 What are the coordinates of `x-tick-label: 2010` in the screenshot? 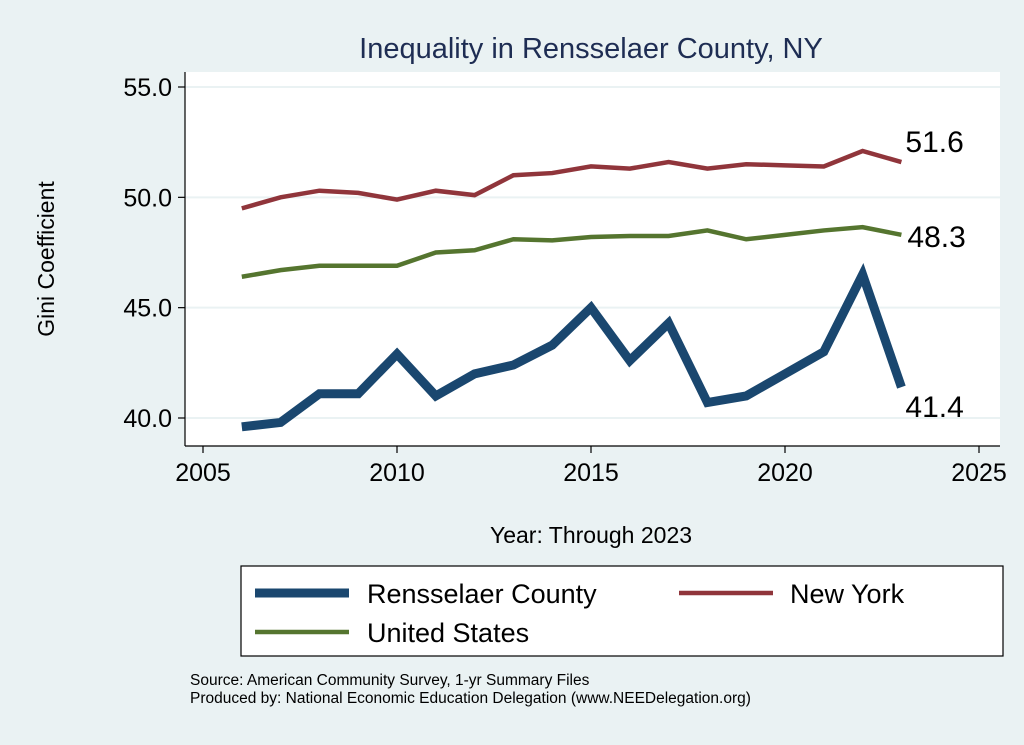 It's located at (397, 473).